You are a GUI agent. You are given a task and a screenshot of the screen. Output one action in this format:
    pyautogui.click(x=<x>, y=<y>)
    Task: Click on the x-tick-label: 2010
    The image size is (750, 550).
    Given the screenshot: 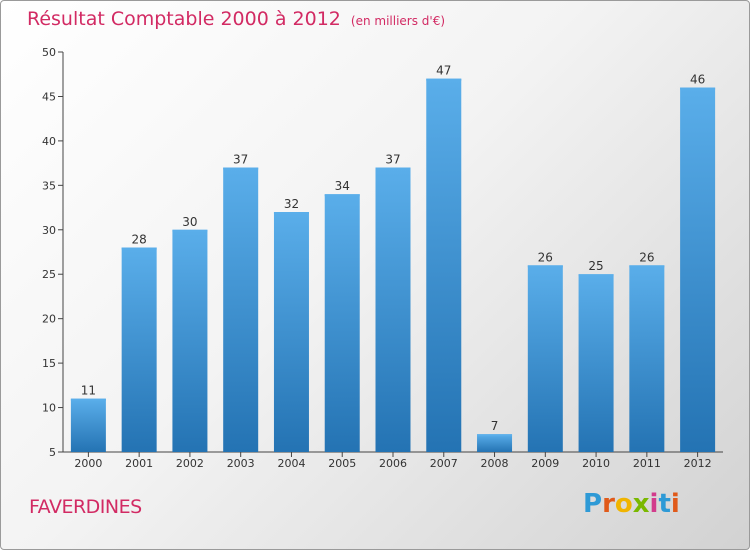 What is the action you would take?
    pyautogui.click(x=596, y=463)
    